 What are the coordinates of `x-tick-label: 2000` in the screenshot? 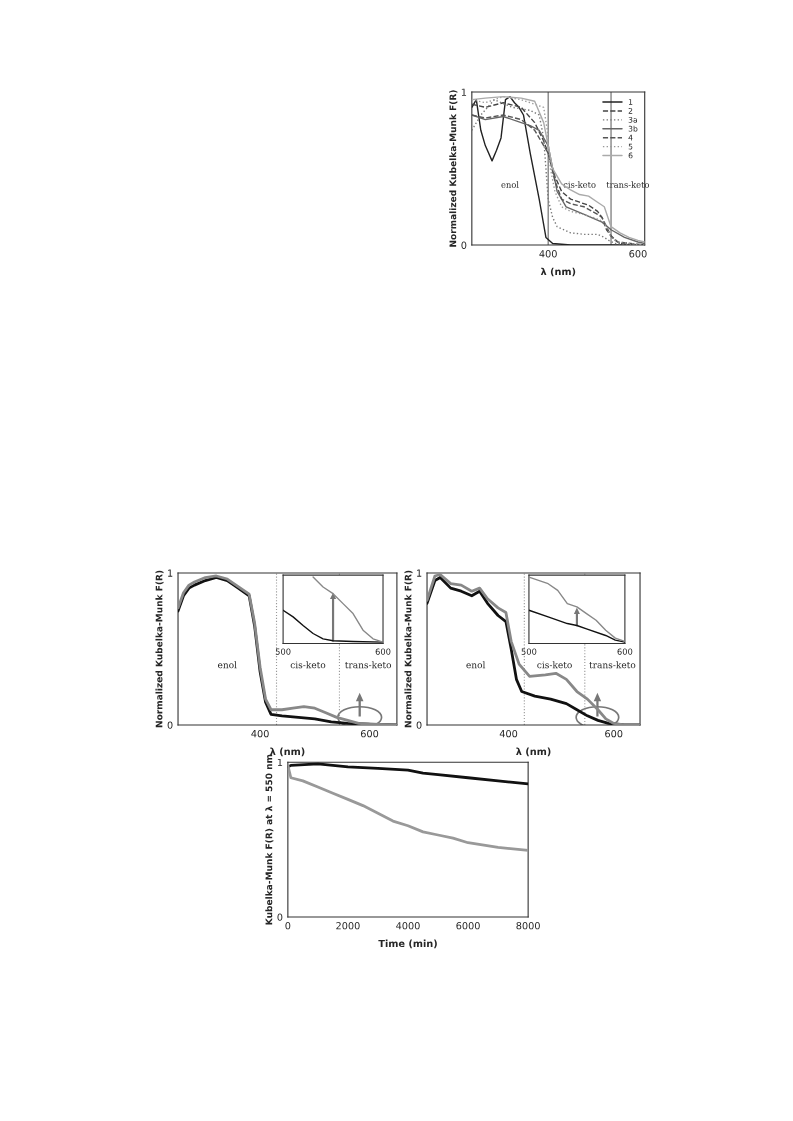 It's located at (348, 926).